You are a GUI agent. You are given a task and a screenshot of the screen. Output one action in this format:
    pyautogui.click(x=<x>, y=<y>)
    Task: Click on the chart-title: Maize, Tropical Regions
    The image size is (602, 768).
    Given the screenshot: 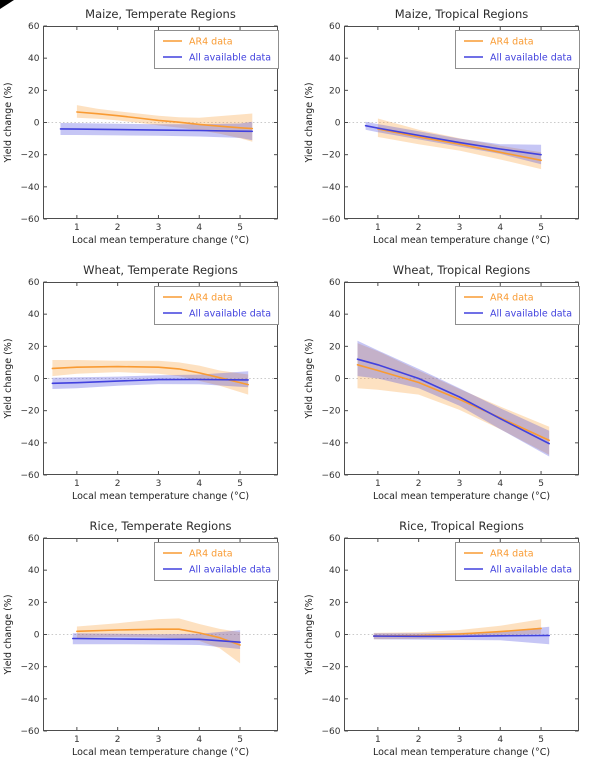 What is the action you would take?
    pyautogui.click(x=462, y=14)
    